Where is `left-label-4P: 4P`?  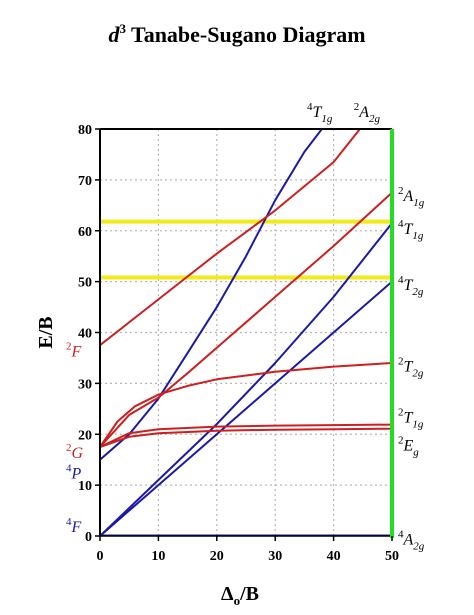 left-label-4P: 4P is located at coordinates (74, 472).